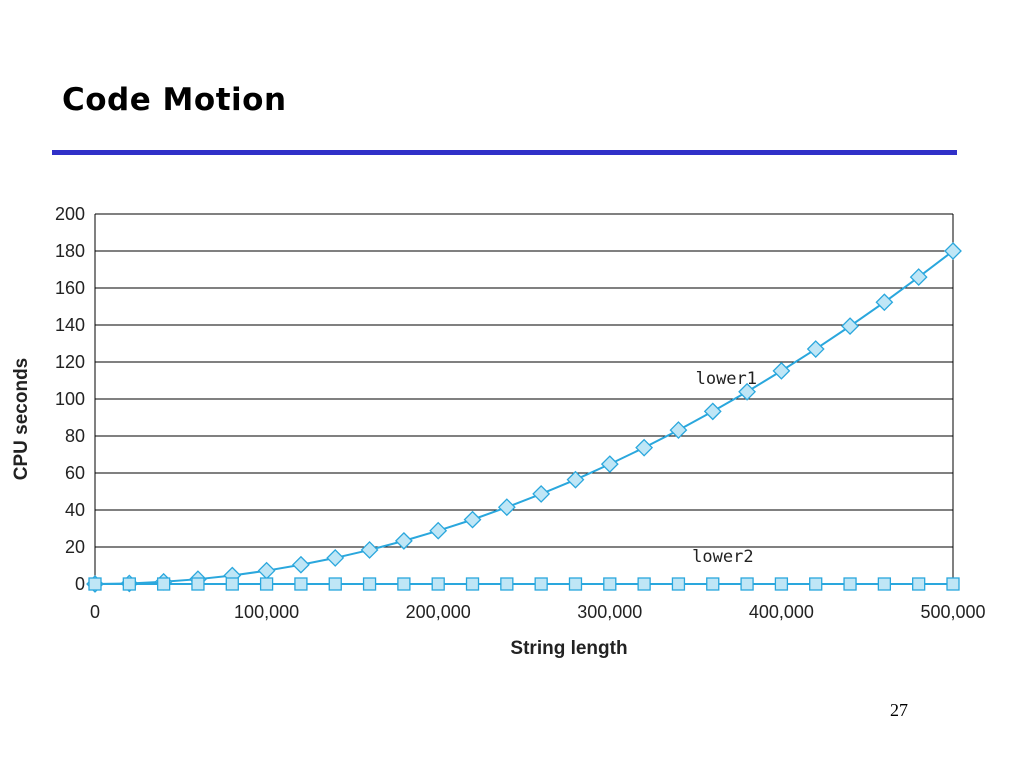  Describe the element at coordinates (899, 710) in the screenshot. I see `page-number: 27` at that location.